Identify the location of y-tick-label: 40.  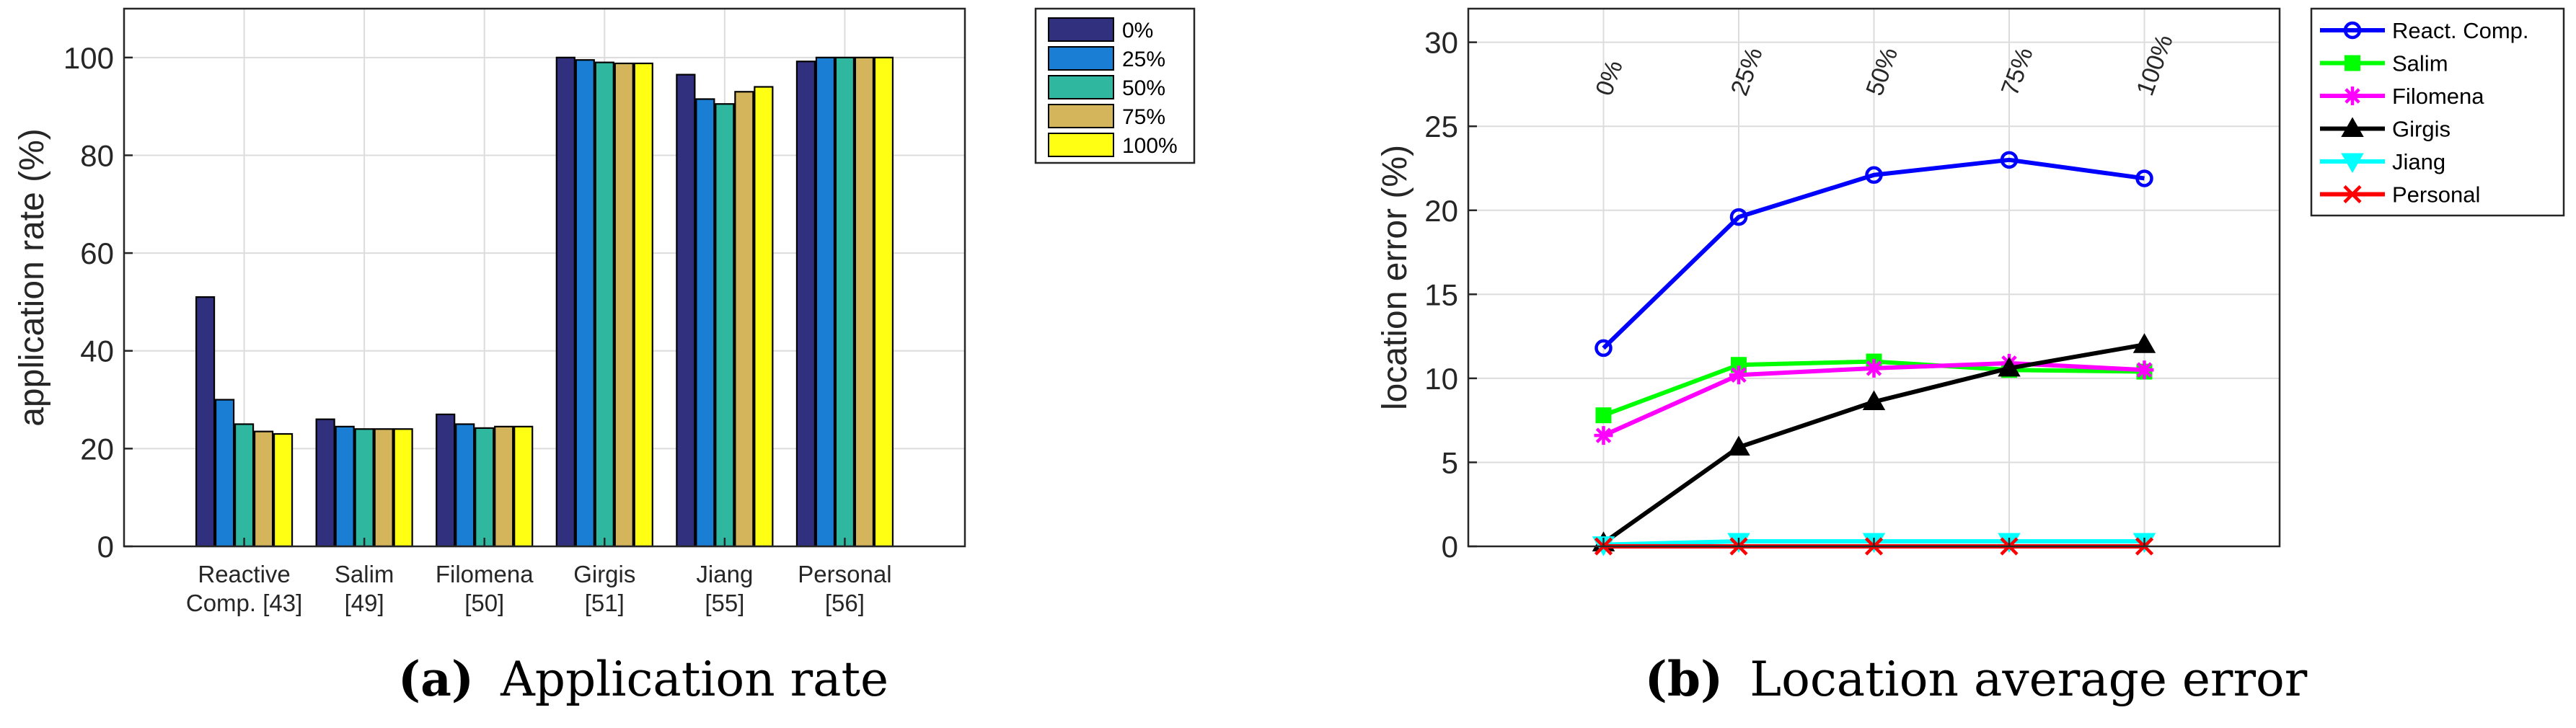
(97, 351).